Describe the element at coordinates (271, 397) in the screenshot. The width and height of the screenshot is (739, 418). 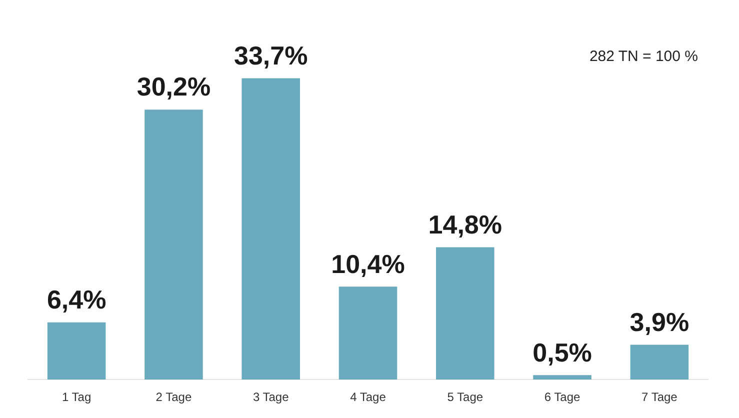
I see `x-tick-label: 3 Tage` at that location.